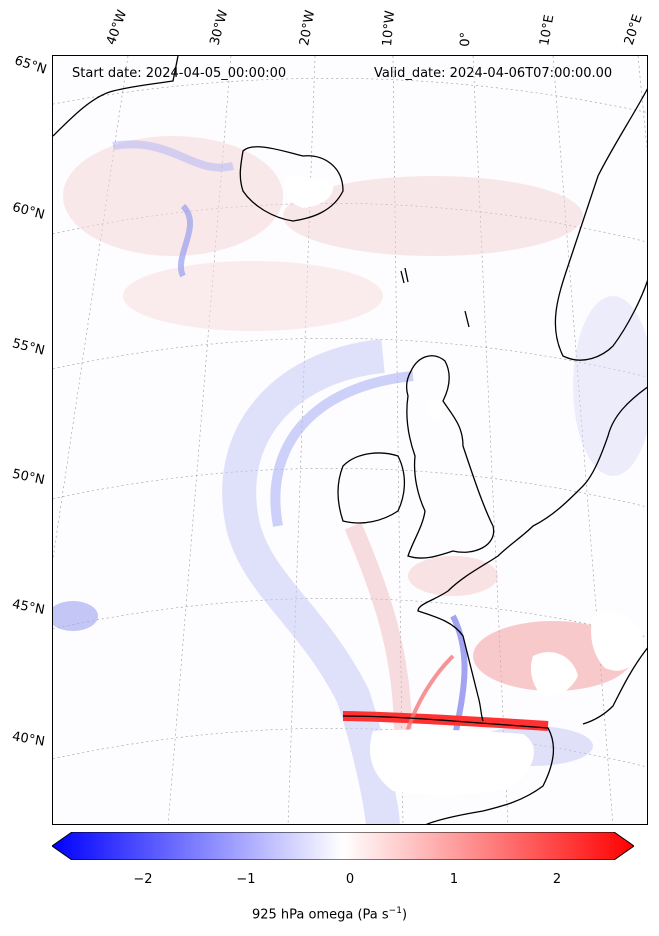 This screenshot has height=936, width=659. I want to click on ireland, so click(371, 488).